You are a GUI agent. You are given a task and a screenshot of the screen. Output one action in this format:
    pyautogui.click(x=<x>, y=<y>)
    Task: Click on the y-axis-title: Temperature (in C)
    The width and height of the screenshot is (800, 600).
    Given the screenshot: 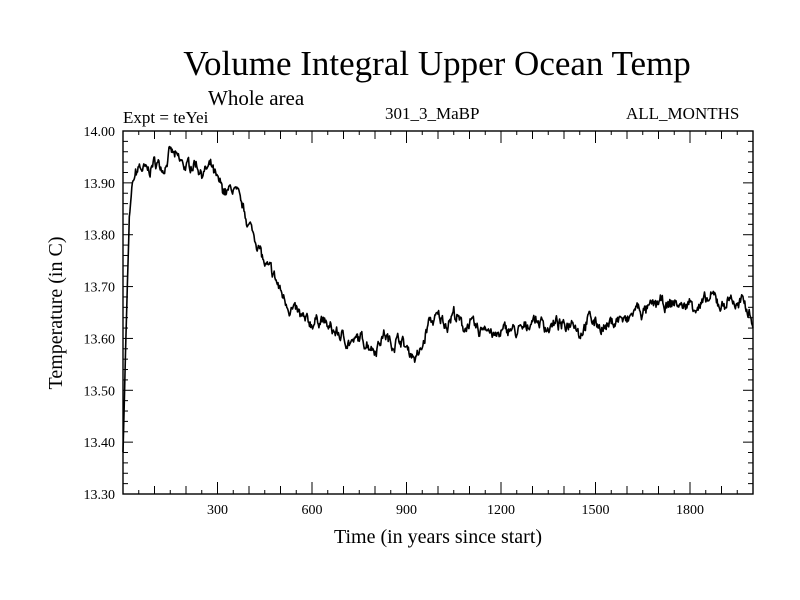 What is the action you would take?
    pyautogui.click(x=56, y=313)
    